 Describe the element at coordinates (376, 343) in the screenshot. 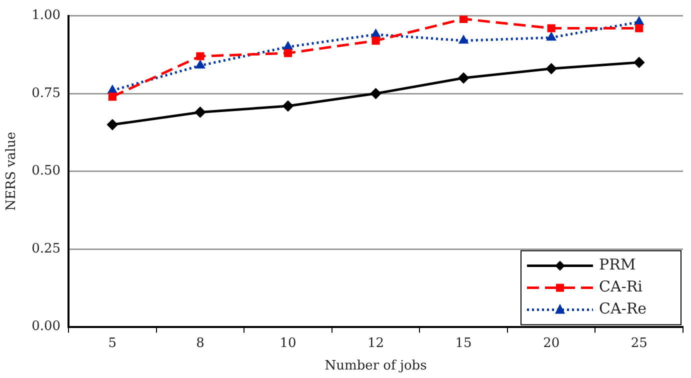

I see `x-tick-label: 12` at that location.